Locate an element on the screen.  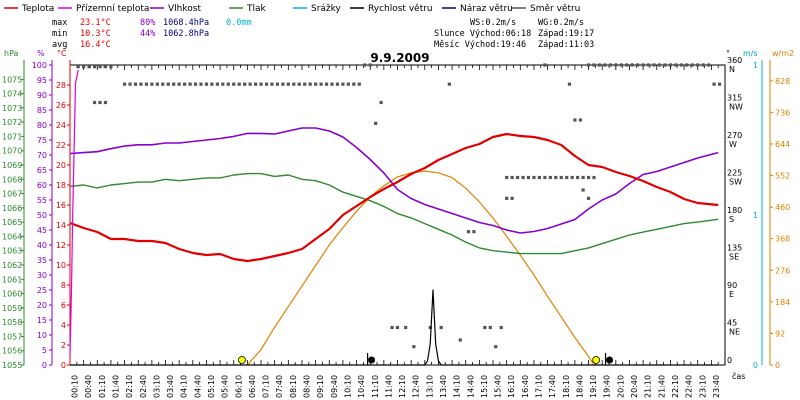
legend-label: Přízemní teplota is located at coordinates (112, 9).